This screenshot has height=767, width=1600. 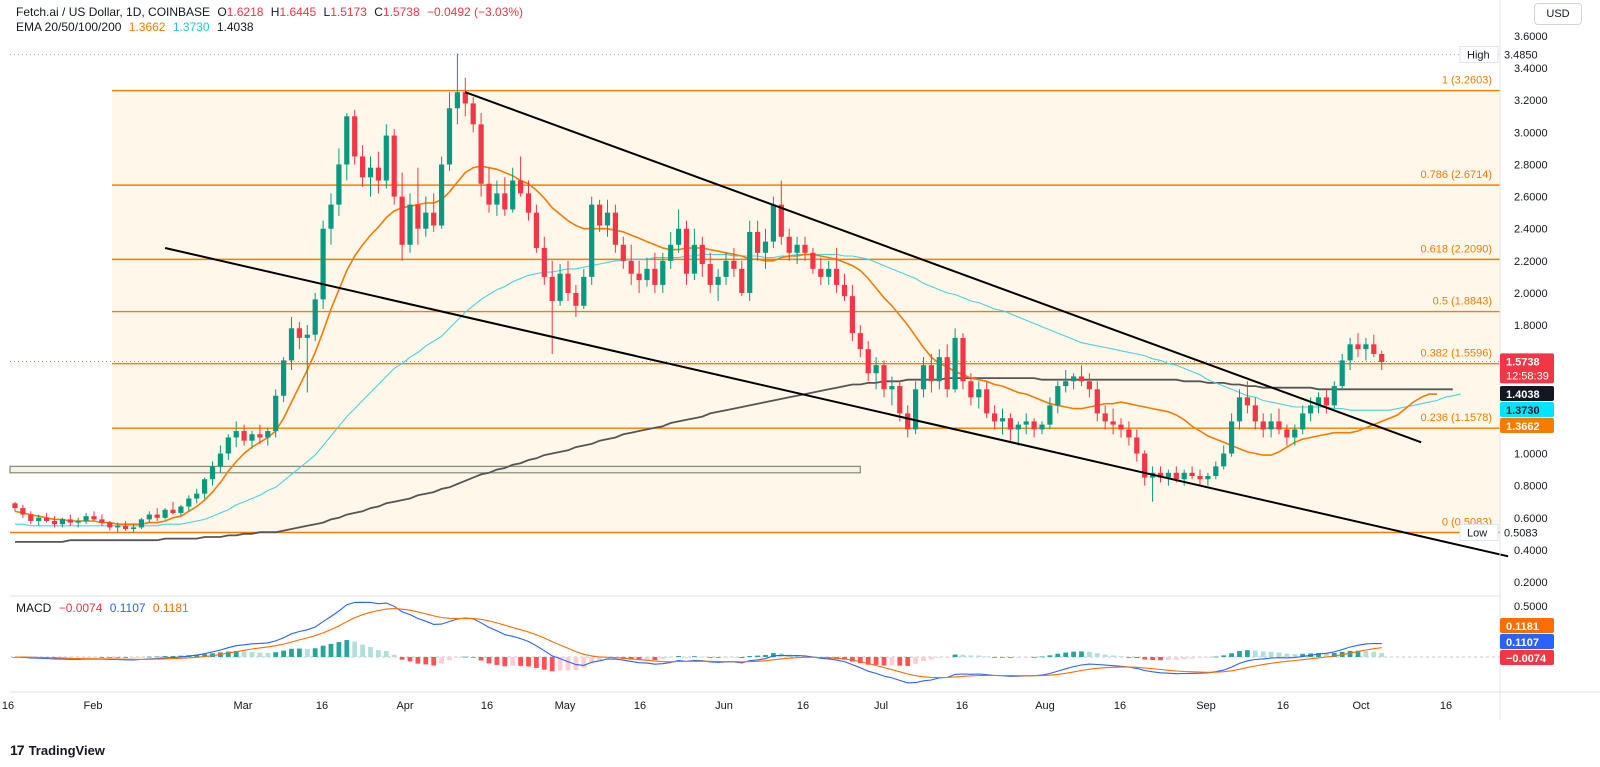 What do you see at coordinates (348, 12) in the screenshot?
I see `low-value: 1.5173` at bounding box center [348, 12].